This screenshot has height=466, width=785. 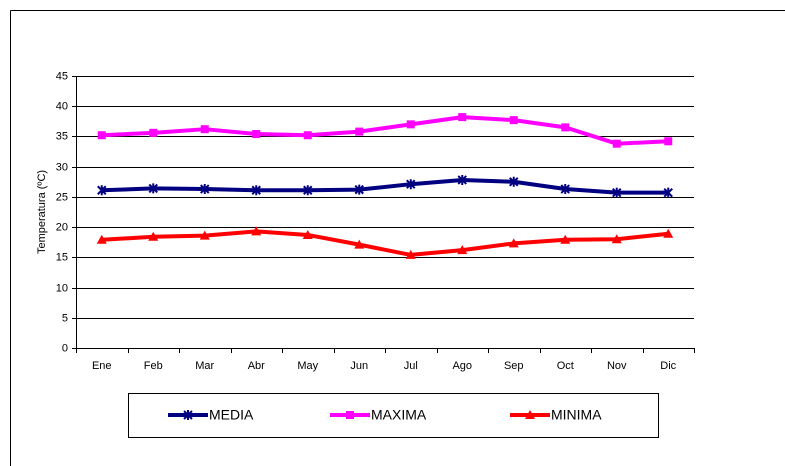 What do you see at coordinates (565, 366) in the screenshot?
I see `x-tick-label: Oct` at bounding box center [565, 366].